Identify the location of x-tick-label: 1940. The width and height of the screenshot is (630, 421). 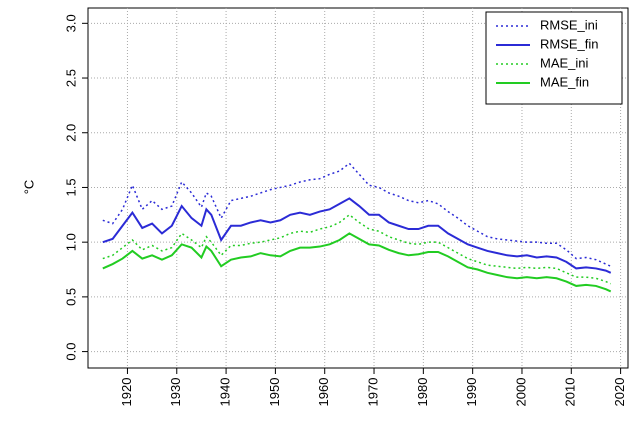
(225, 392).